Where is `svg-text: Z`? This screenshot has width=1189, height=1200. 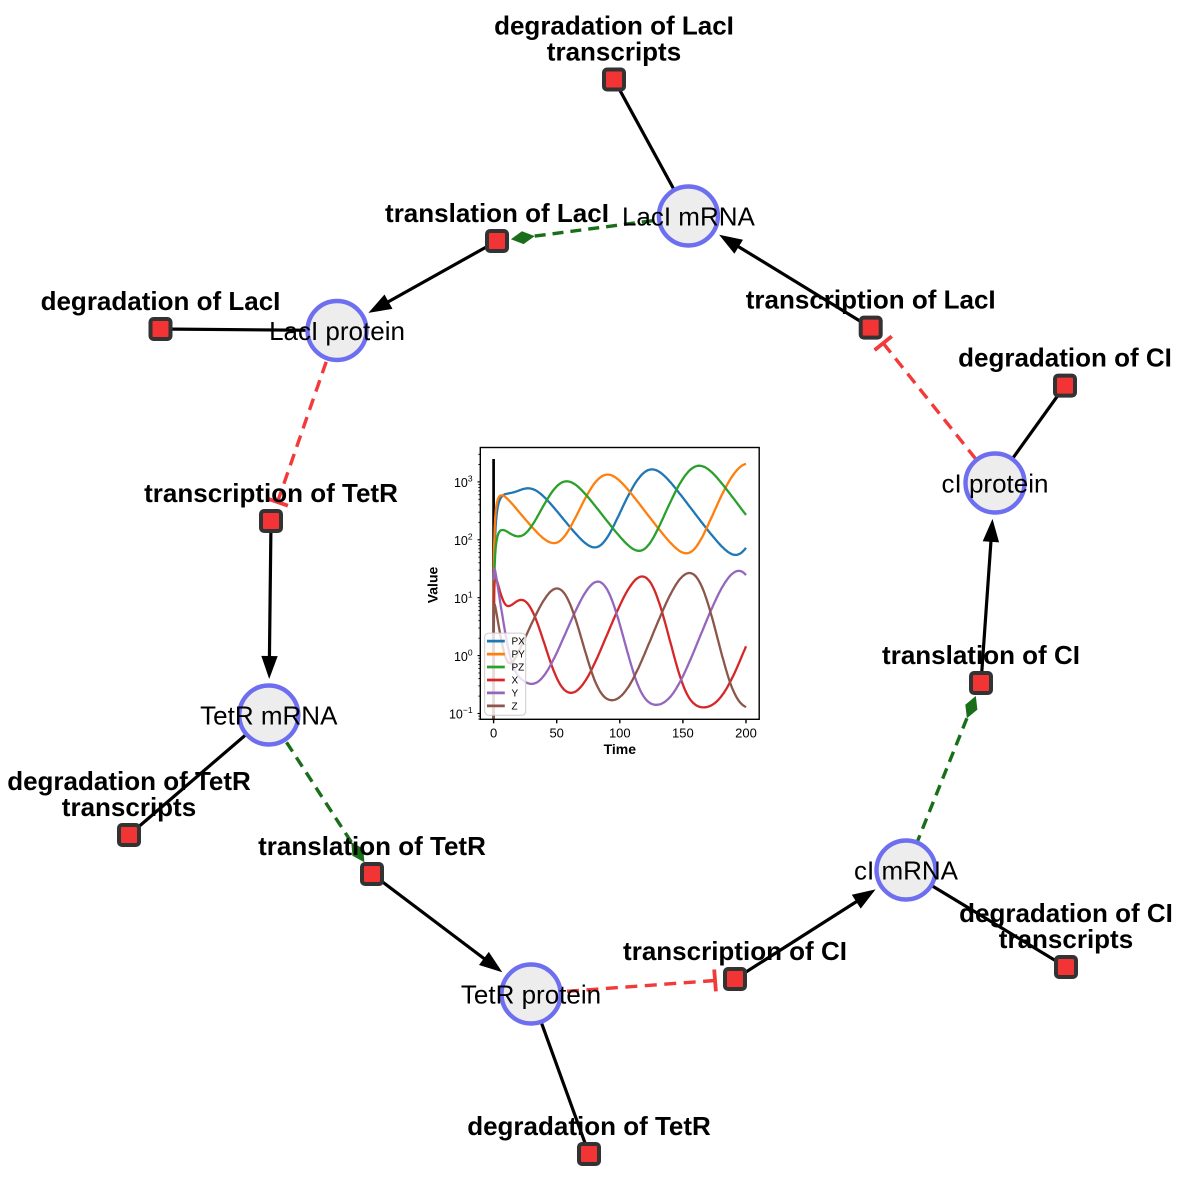 svg-text: Z is located at coordinates (515, 707).